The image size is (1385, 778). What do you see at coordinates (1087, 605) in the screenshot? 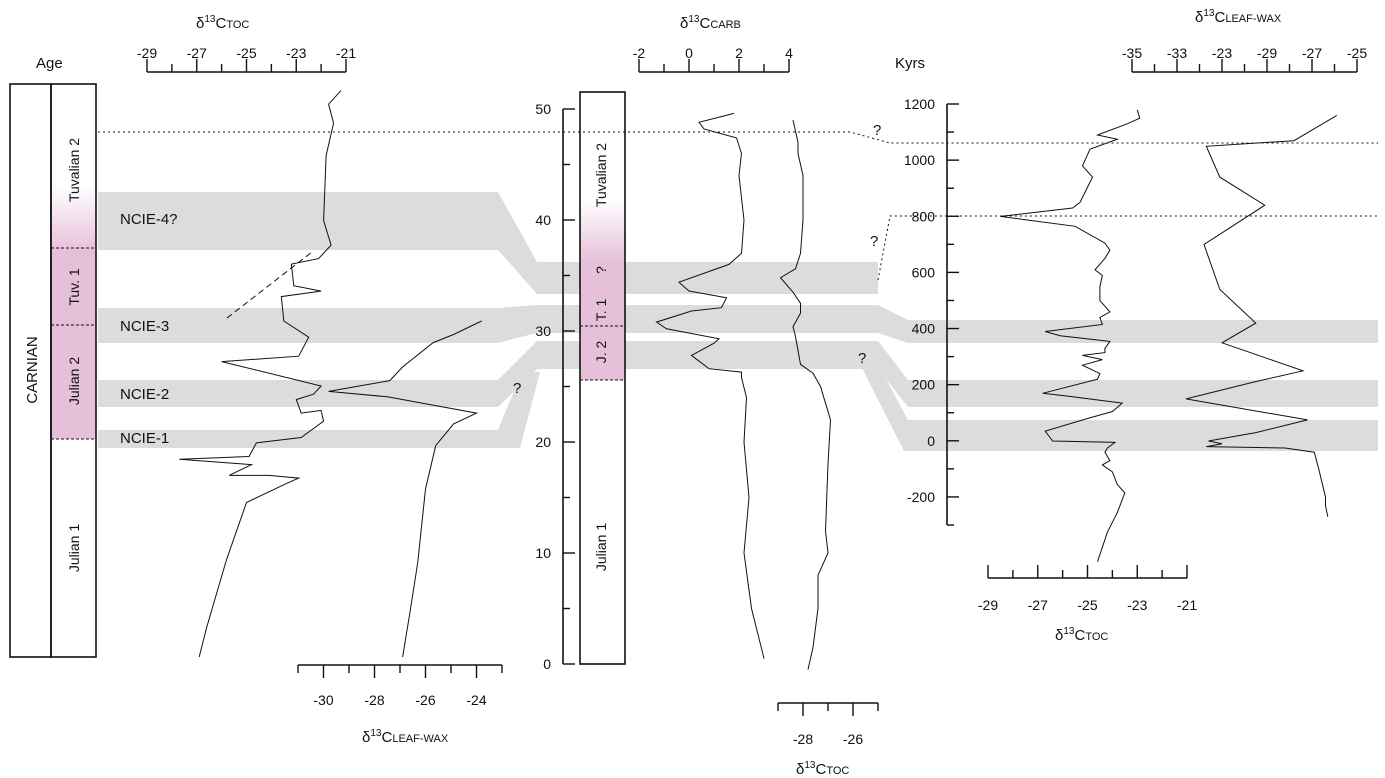
I see `tick-label-right-toc: -25` at bounding box center [1087, 605].